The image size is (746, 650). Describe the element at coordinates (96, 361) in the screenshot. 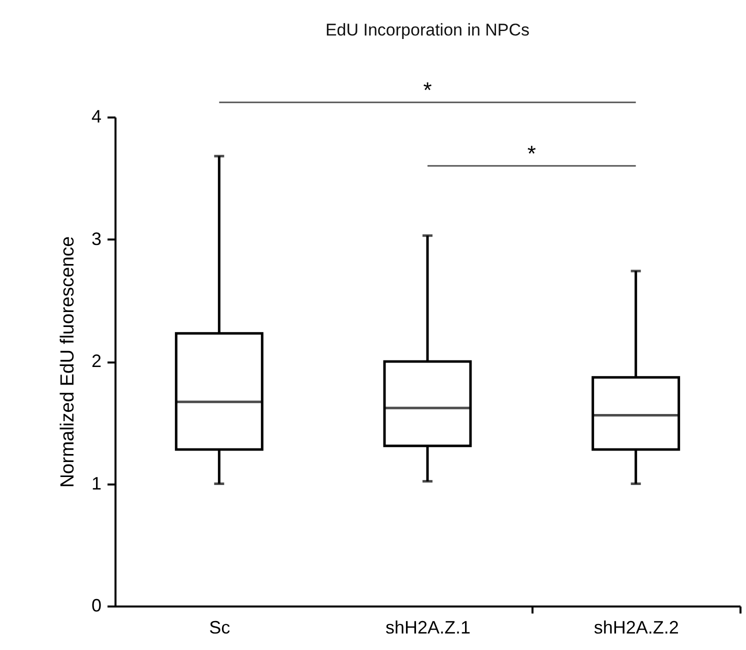

I see `y-tick-label: 2` at that location.